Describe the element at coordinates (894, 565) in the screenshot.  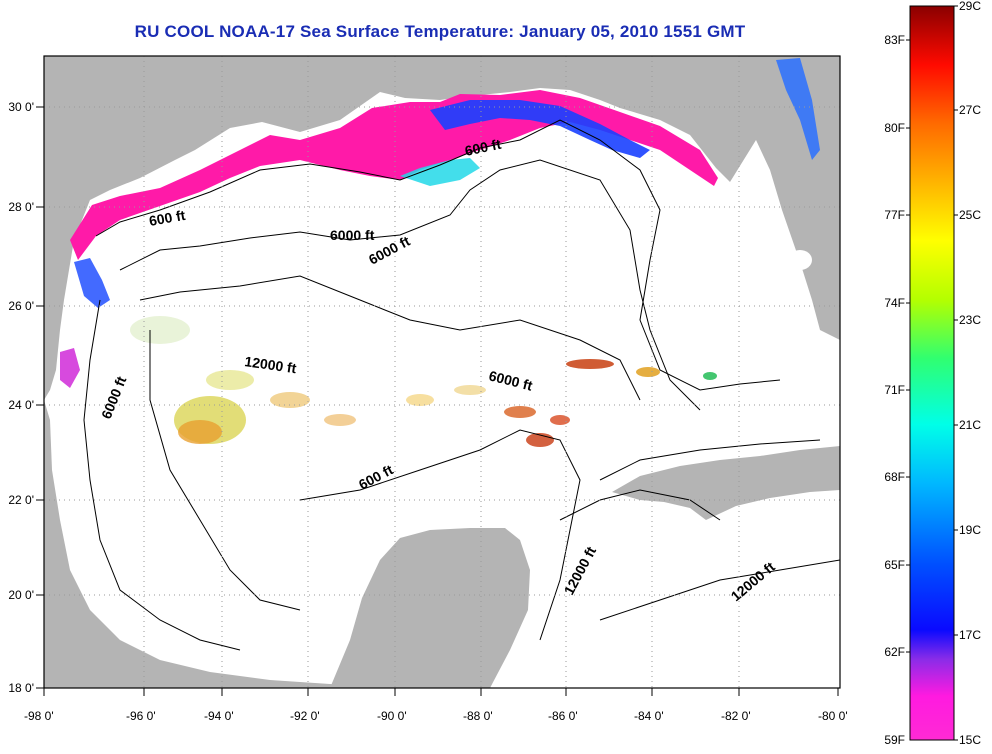
I see `fahrenheit-label: 65F` at that location.